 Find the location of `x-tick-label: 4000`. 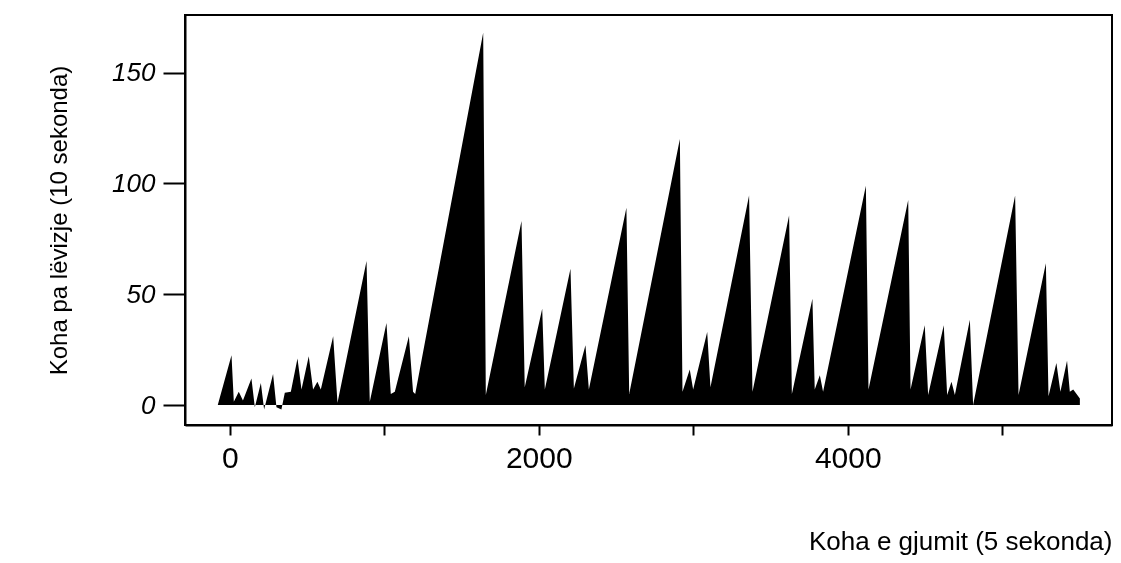

x-tick-label: 4000 is located at coordinates (848, 457).